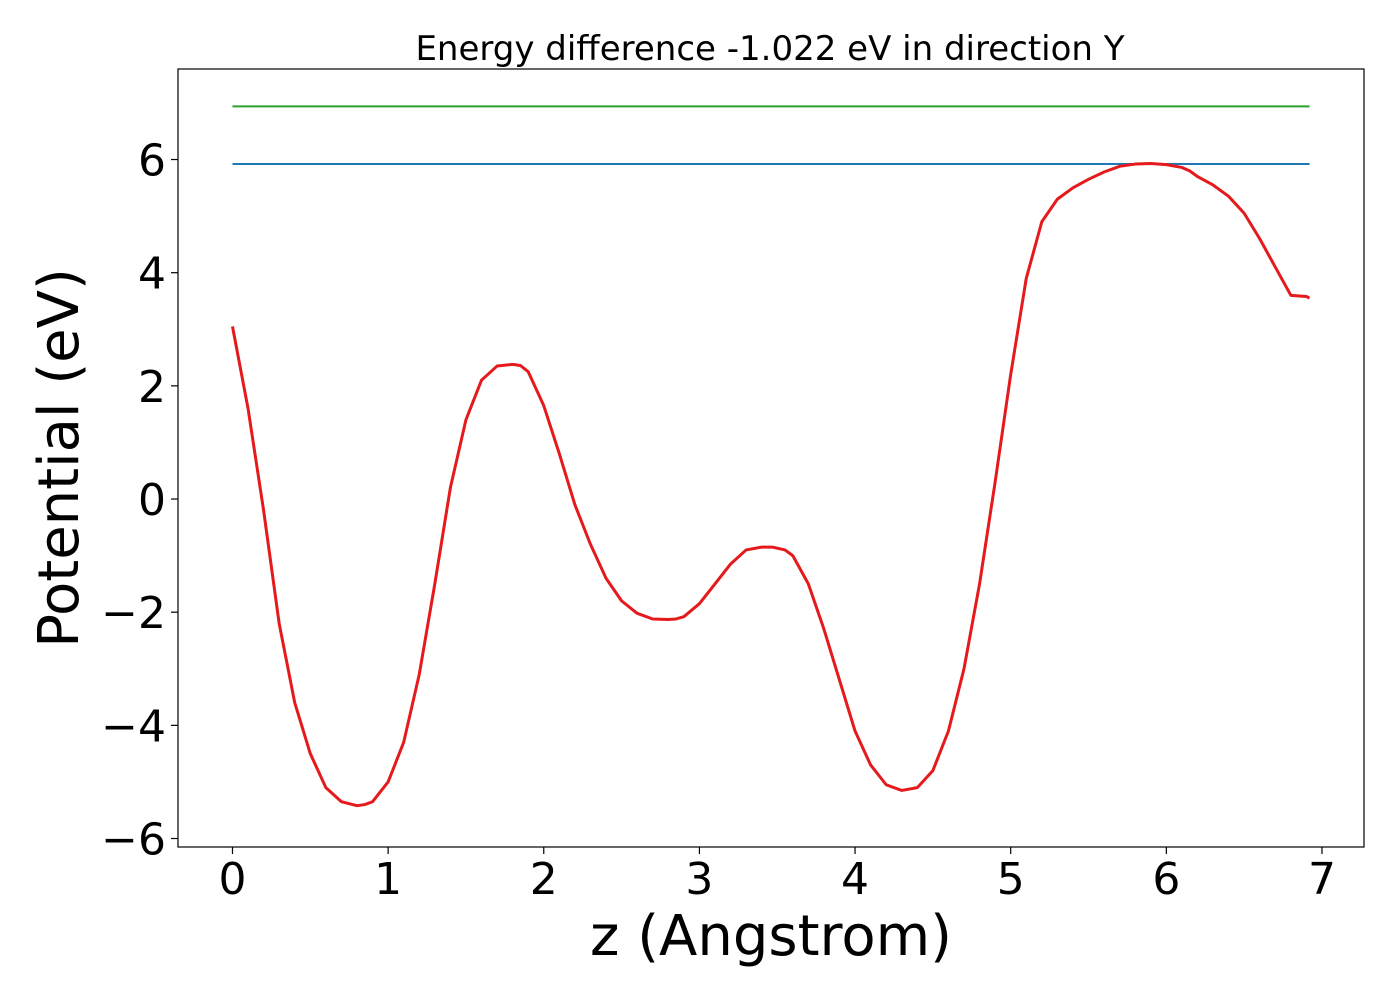 This screenshot has width=1400, height=1000. What do you see at coordinates (152, 387) in the screenshot?
I see `y-tick-label: 2` at bounding box center [152, 387].